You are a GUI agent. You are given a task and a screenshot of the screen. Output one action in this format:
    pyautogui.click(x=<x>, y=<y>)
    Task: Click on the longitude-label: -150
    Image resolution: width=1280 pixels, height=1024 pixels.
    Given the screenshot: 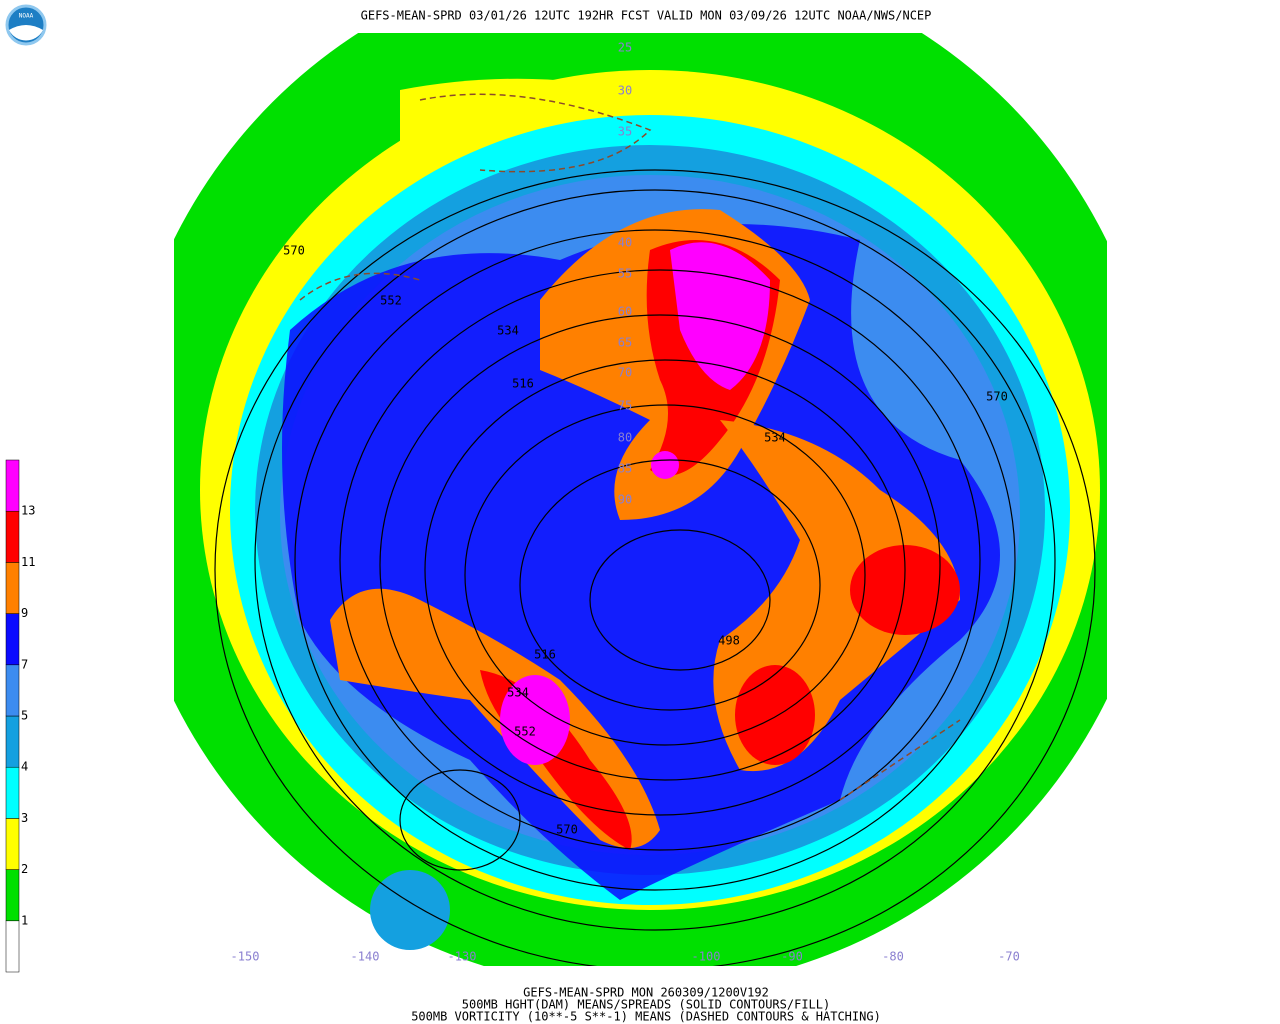 What is the action you would take?
    pyautogui.click(x=245, y=957)
    